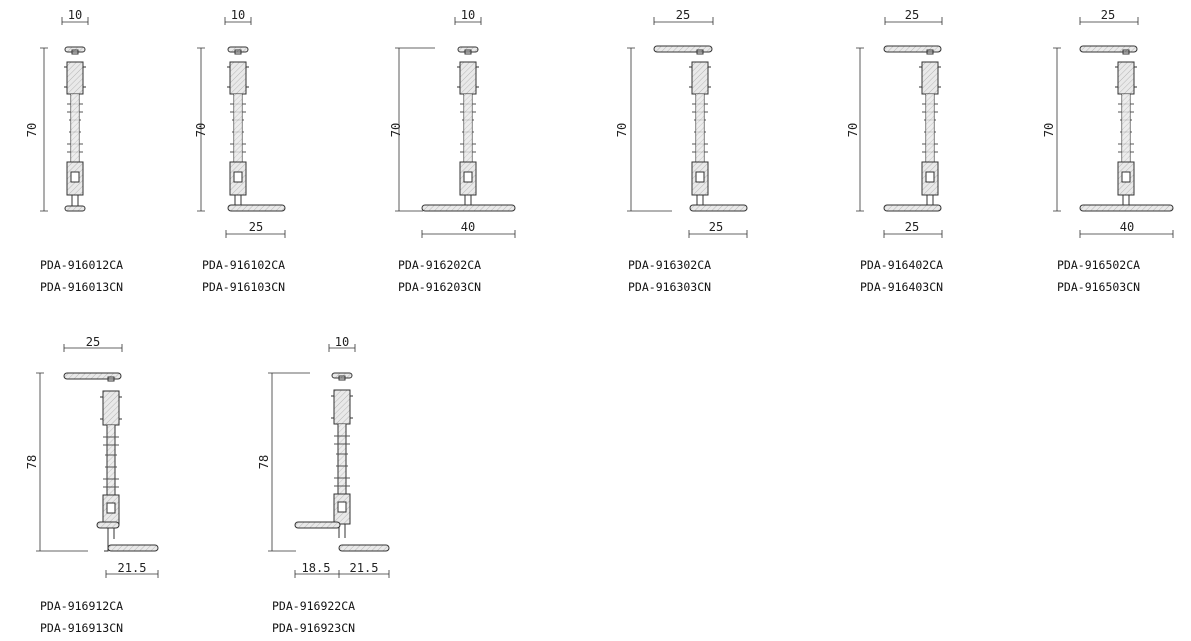 The image size is (1191, 641). What do you see at coordinates (81, 617) in the screenshot?
I see `part-codes-7: PDA-916912CA PDA-916913CN` at bounding box center [81, 617].